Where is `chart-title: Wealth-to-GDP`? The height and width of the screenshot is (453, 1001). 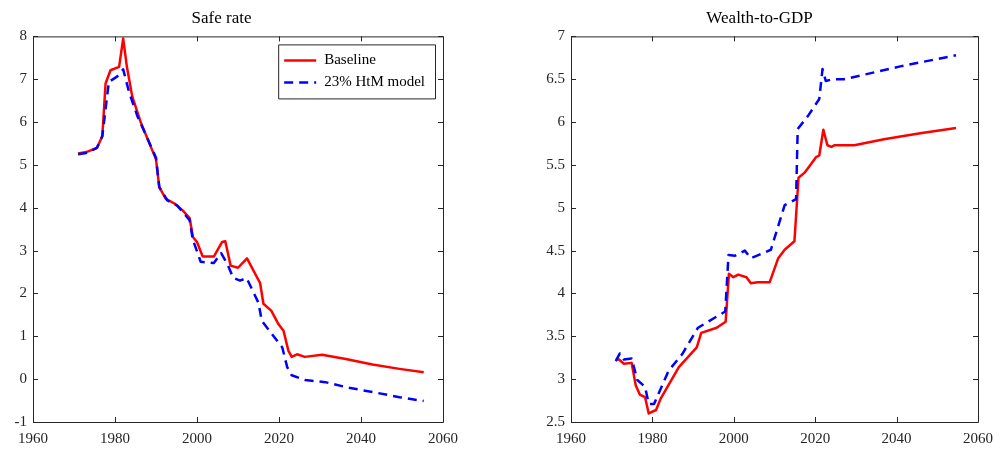
chart-title: Wealth-to-GDP is located at coordinates (759, 17).